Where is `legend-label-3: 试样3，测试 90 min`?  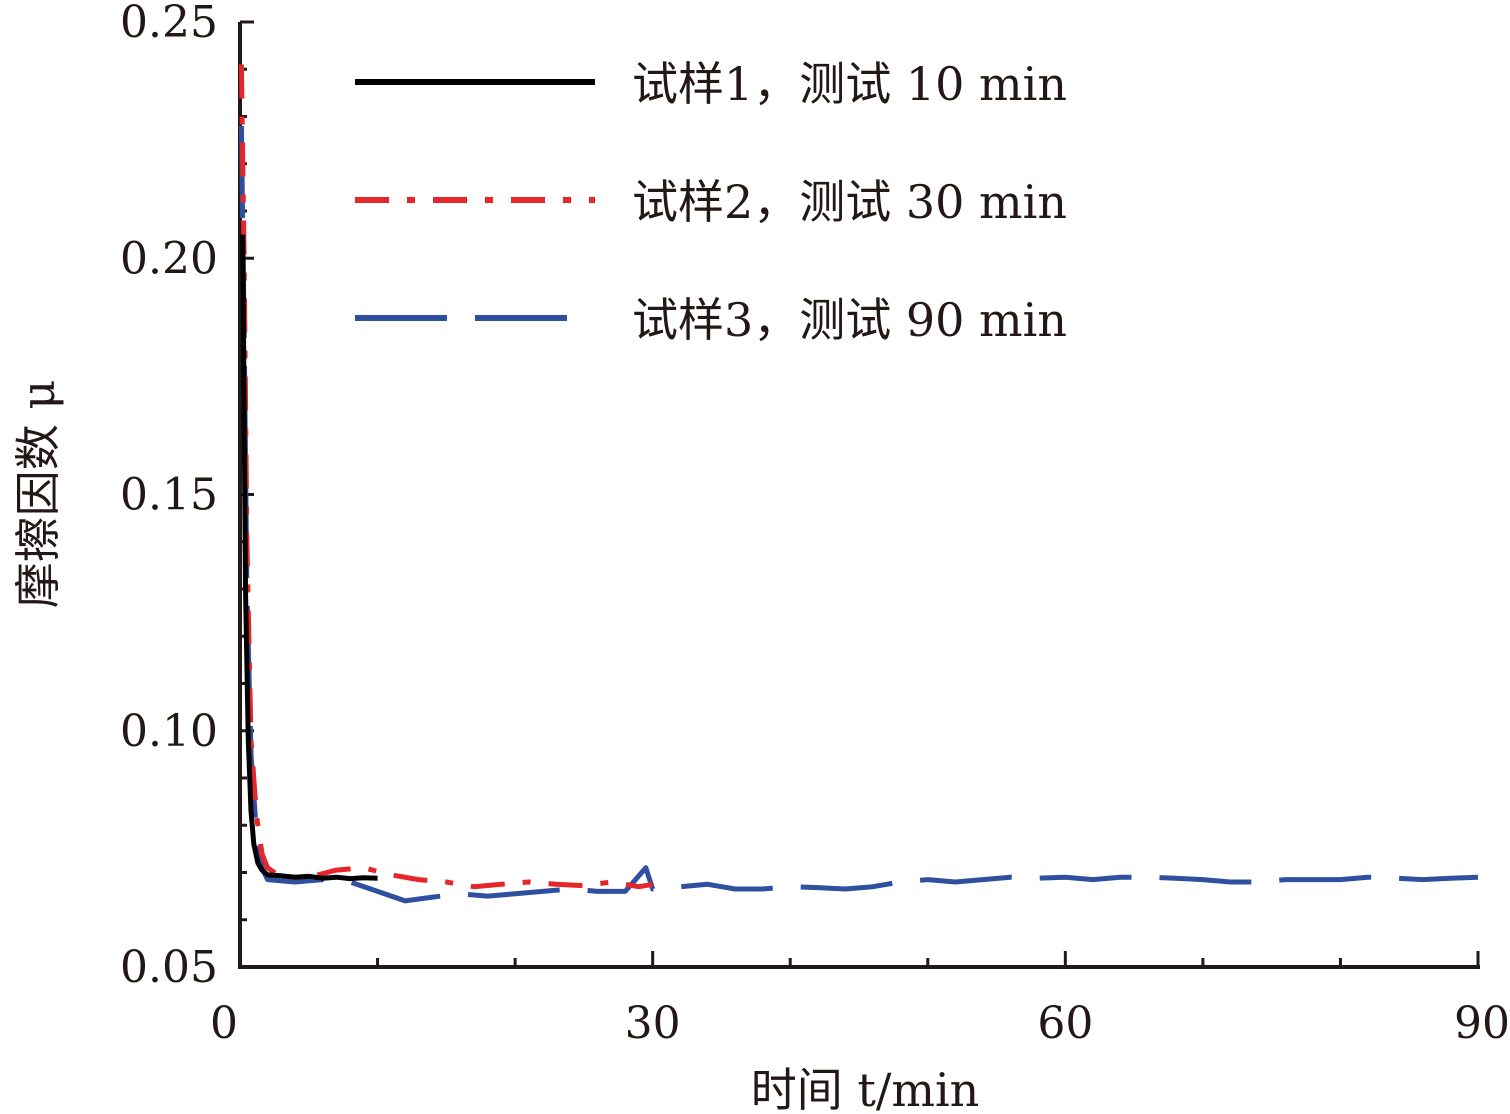 legend-label-3: 试样3，测试 90 min is located at coordinates (849, 320).